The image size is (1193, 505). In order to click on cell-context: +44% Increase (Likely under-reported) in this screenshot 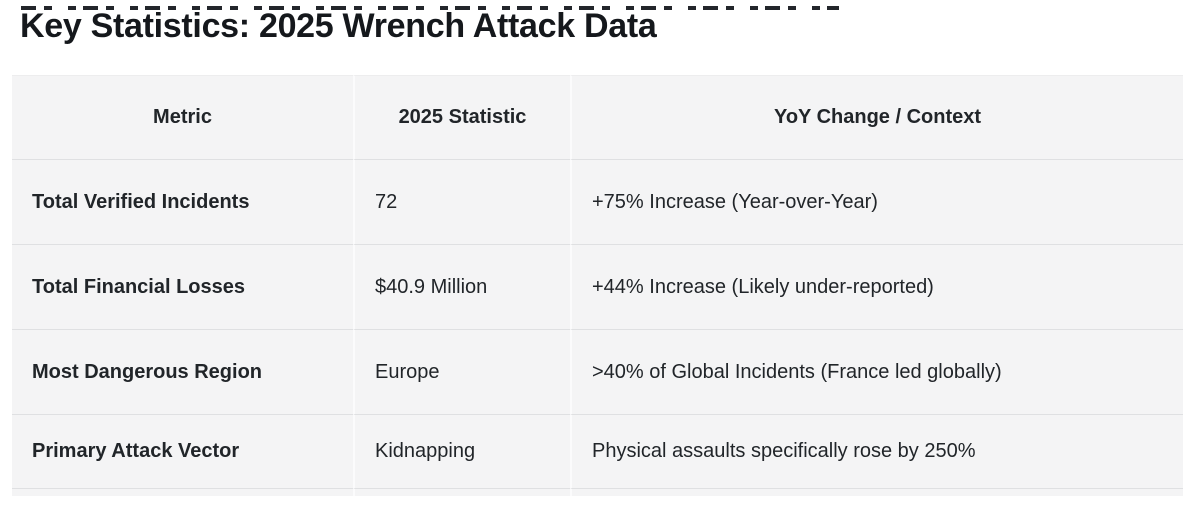, I will do `click(876, 287)`.